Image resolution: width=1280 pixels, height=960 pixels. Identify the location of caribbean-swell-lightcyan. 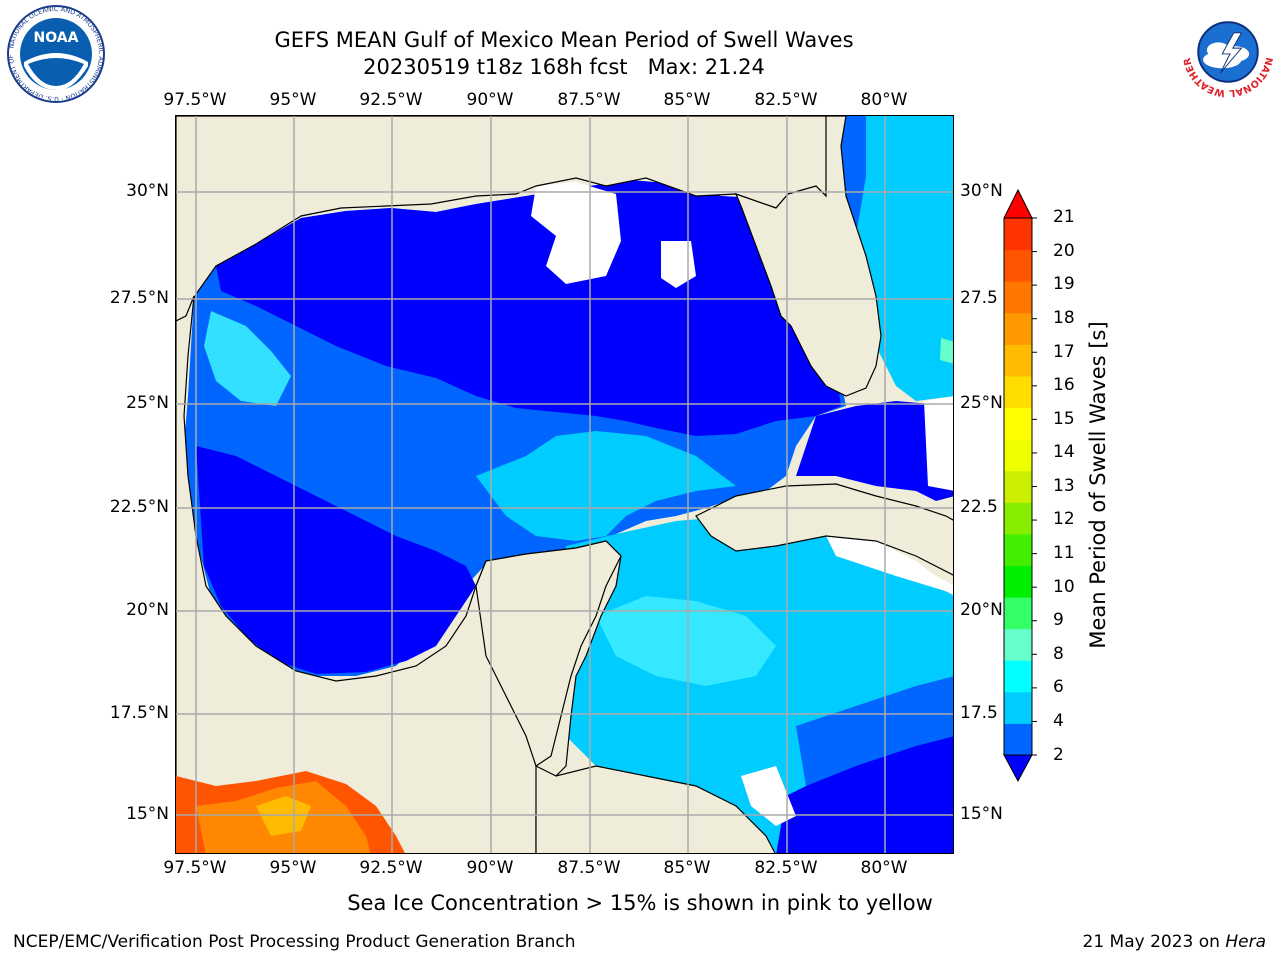
(686, 641).